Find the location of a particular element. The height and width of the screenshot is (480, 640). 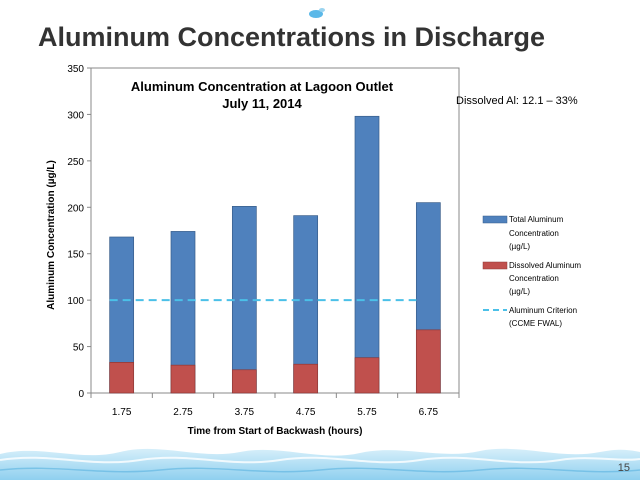

x-axis: 1.75 2.75 3.75 4.75 5.75 6.75 is located at coordinates (275, 405).